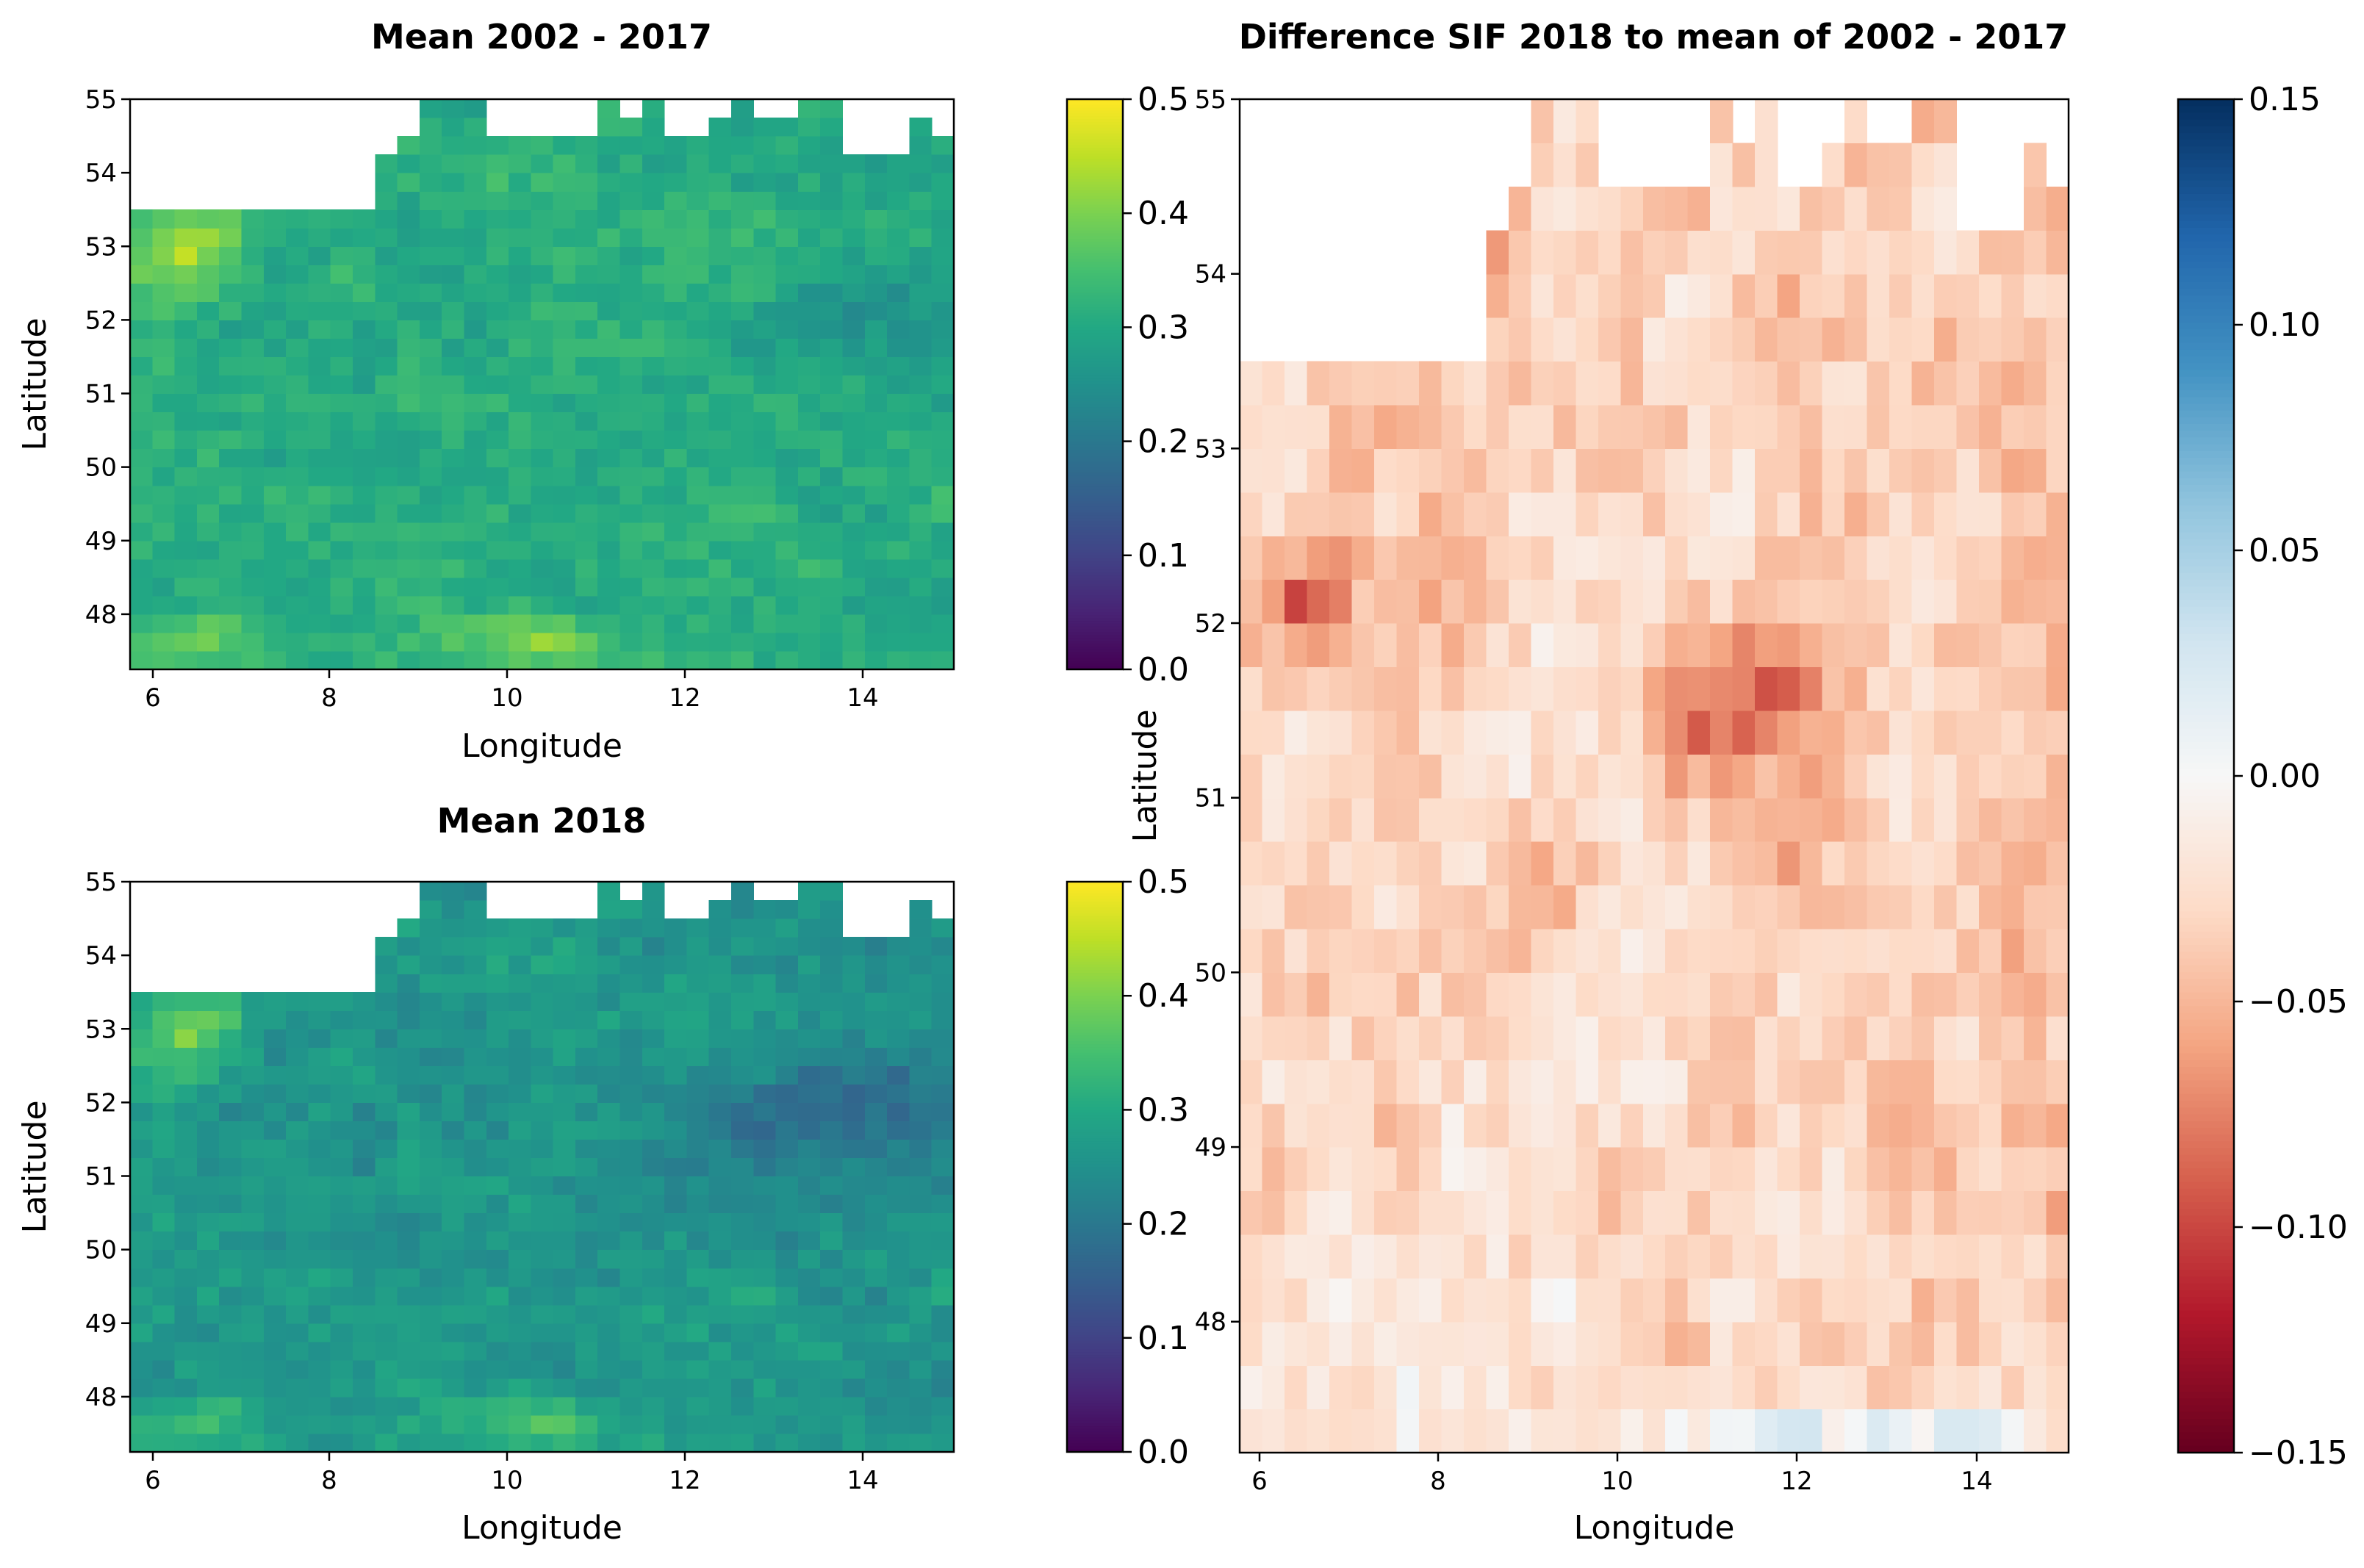 Image resolution: width=2364 pixels, height=1568 pixels. What do you see at coordinates (541, 1528) in the screenshot?
I see `x-axis-label: Longitude` at bounding box center [541, 1528].